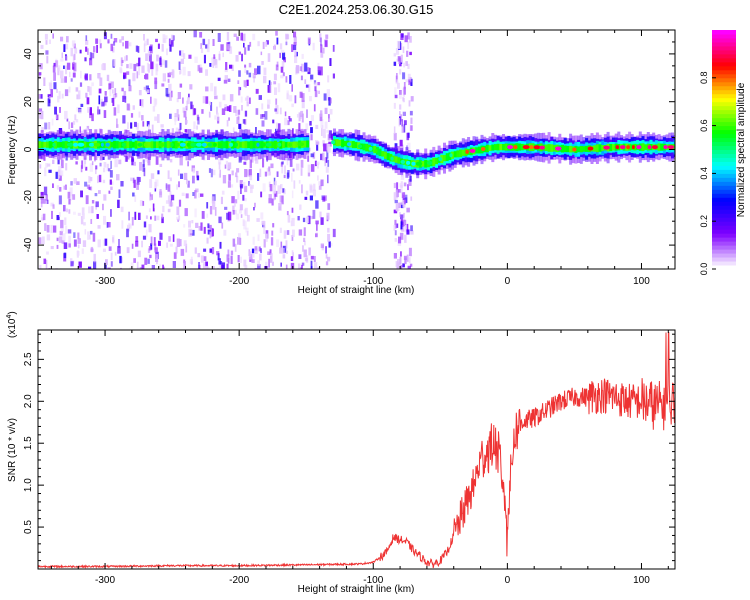 Image resolution: width=750 pixels, height=600 pixels. Describe the element at coordinates (9, 317) in the screenshot. I see `snr-multiplier-exponent: 4` at that location.